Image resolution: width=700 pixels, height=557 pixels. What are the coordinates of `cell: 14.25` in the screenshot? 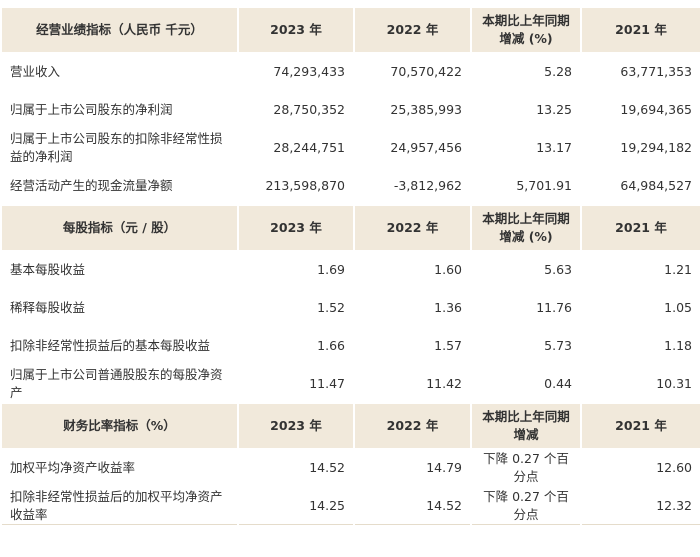 It's located at (296, 505).